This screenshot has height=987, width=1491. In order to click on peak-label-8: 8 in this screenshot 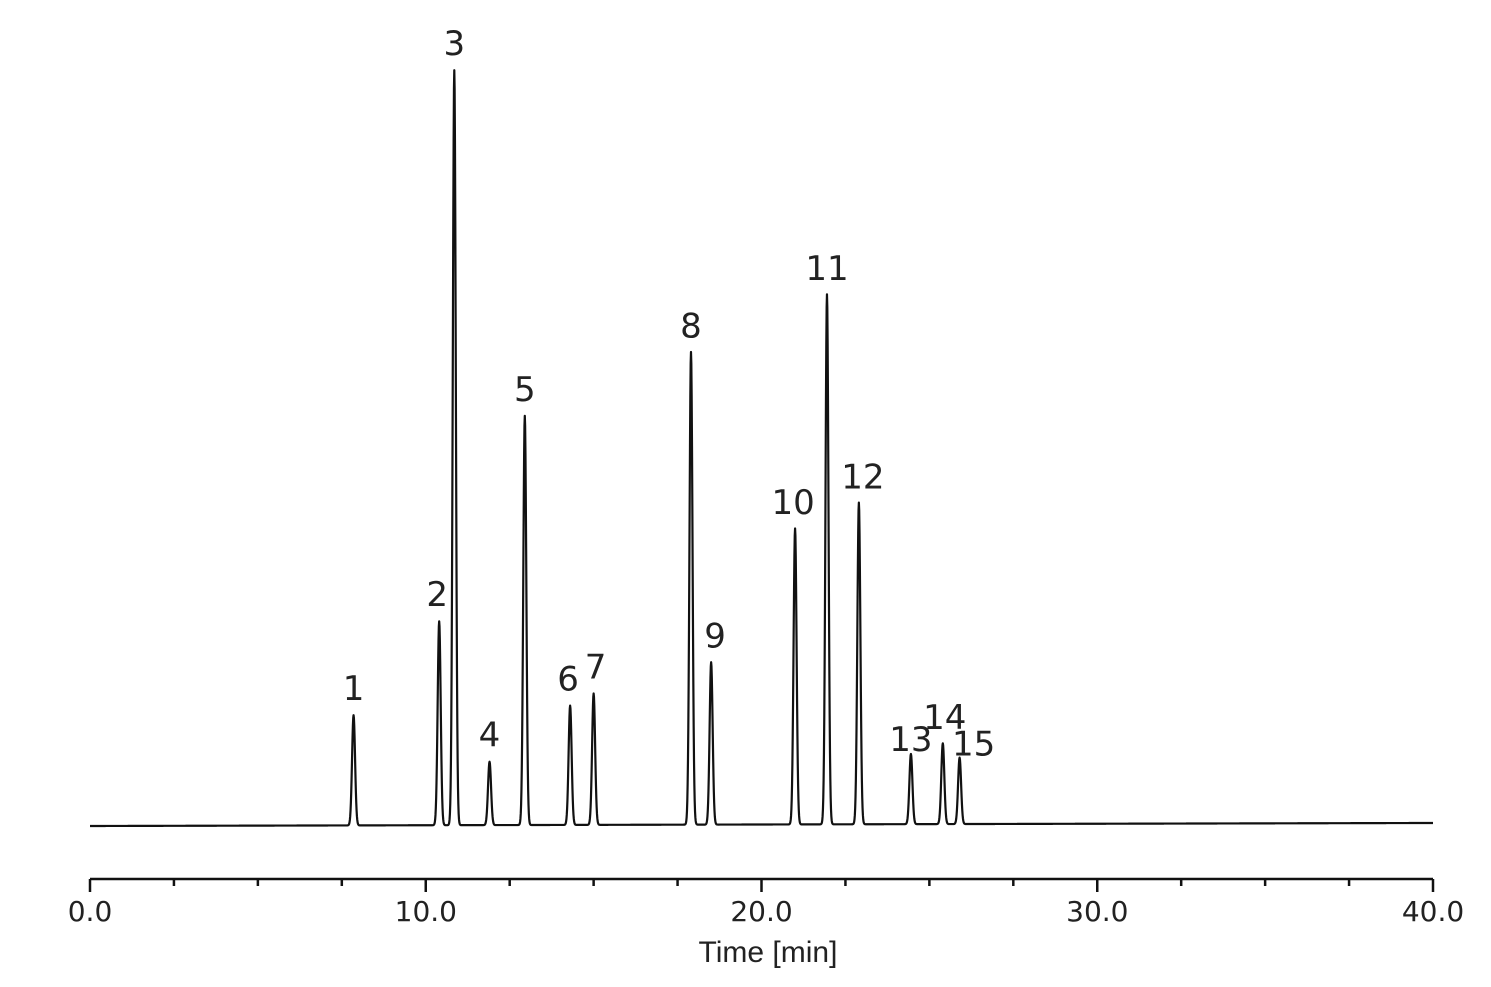, I will do `click(691, 326)`.